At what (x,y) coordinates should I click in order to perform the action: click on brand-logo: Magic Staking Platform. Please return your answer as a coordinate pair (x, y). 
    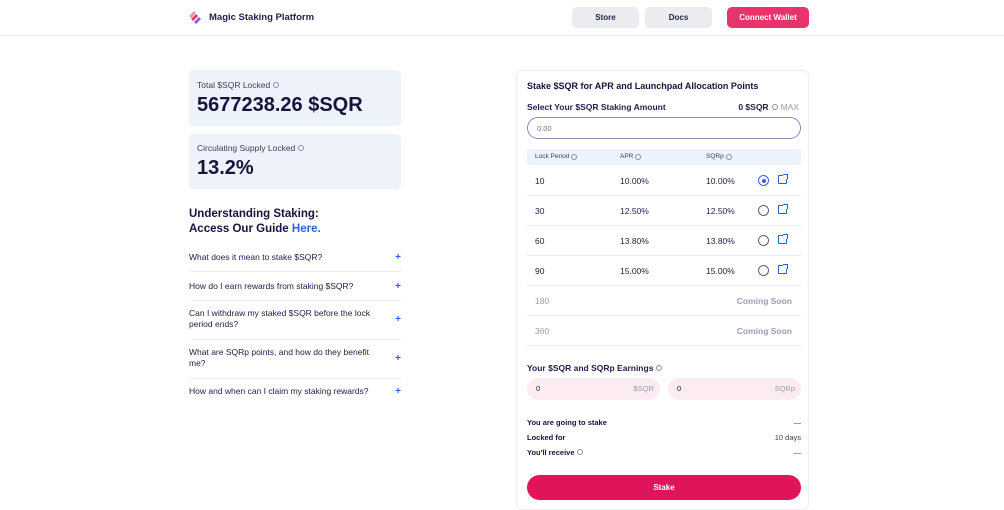
    Looking at the image, I should click on (251, 17).